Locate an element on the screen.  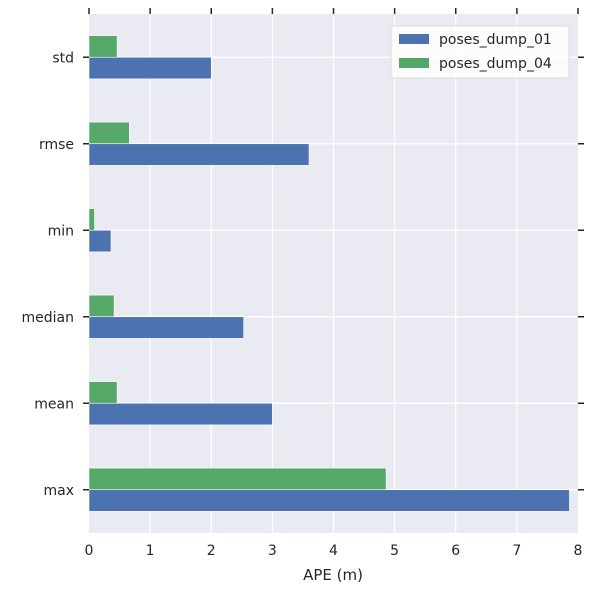
y-tick-labels: max mean median min rmse std is located at coordinates (48, 274).